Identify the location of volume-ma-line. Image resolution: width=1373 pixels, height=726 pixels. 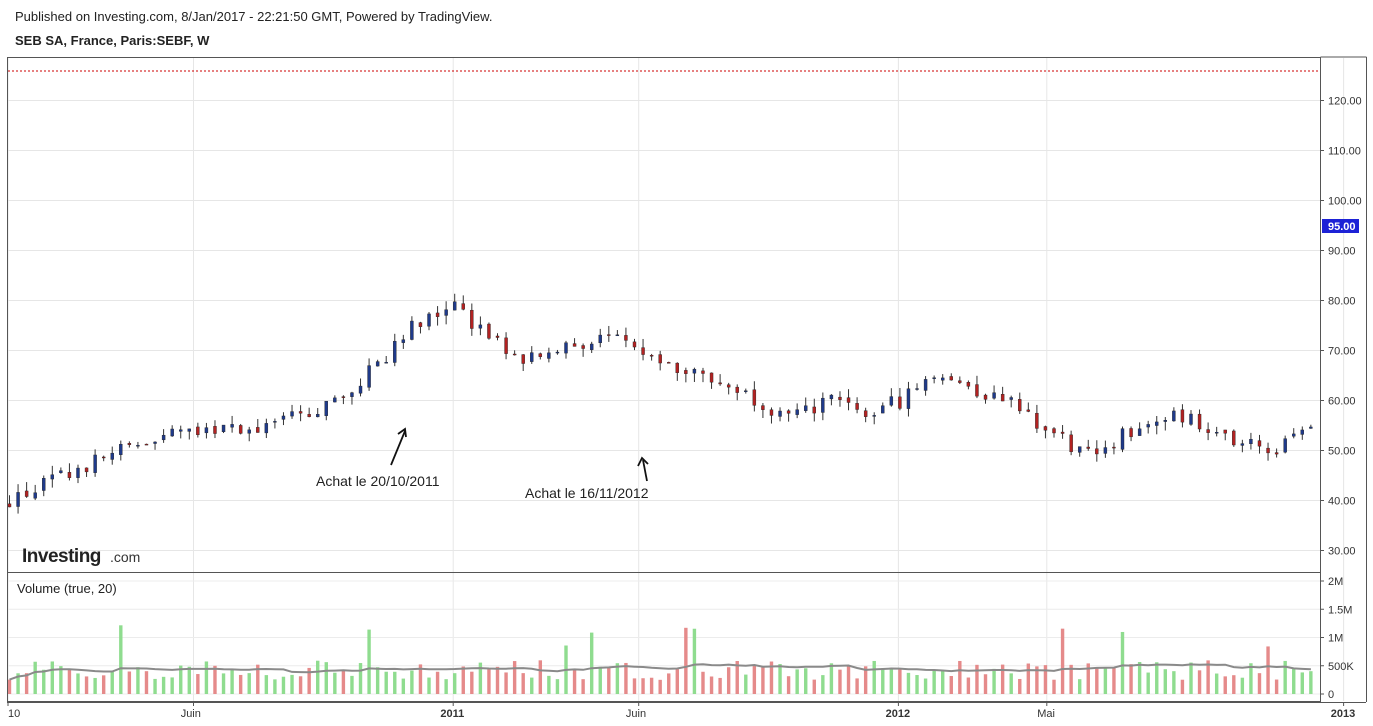
(660, 672).